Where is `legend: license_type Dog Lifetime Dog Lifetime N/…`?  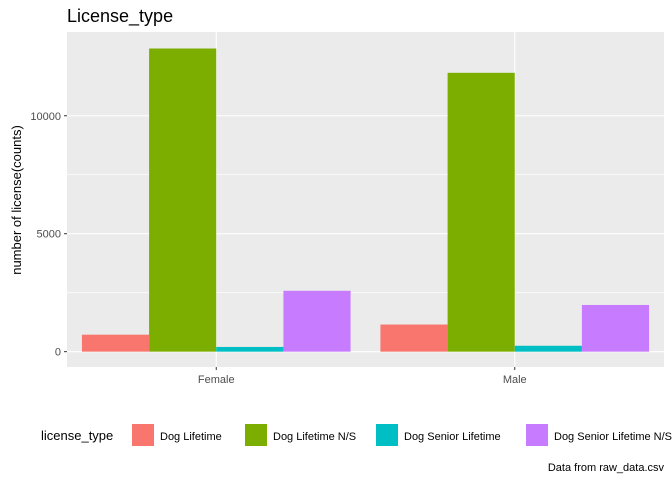
legend: license_type Dog Lifetime Dog Lifetime N/… is located at coordinates (356, 435).